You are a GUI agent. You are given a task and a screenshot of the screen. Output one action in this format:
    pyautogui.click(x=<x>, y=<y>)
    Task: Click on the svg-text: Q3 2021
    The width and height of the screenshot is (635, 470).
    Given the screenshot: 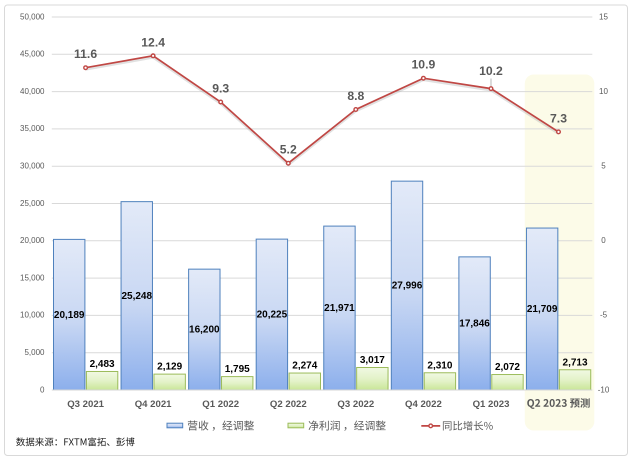 What is the action you would take?
    pyautogui.click(x=85, y=404)
    